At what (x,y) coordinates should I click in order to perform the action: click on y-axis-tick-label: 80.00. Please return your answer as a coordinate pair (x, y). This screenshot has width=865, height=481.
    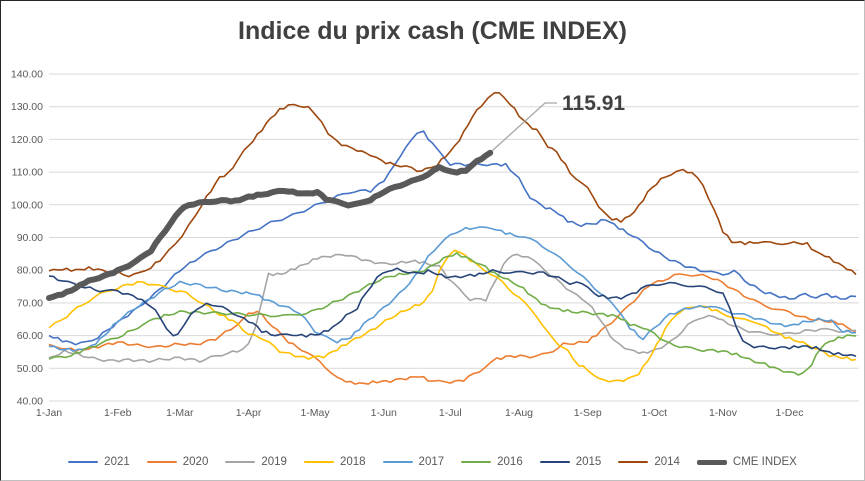
    Looking at the image, I should click on (30, 271).